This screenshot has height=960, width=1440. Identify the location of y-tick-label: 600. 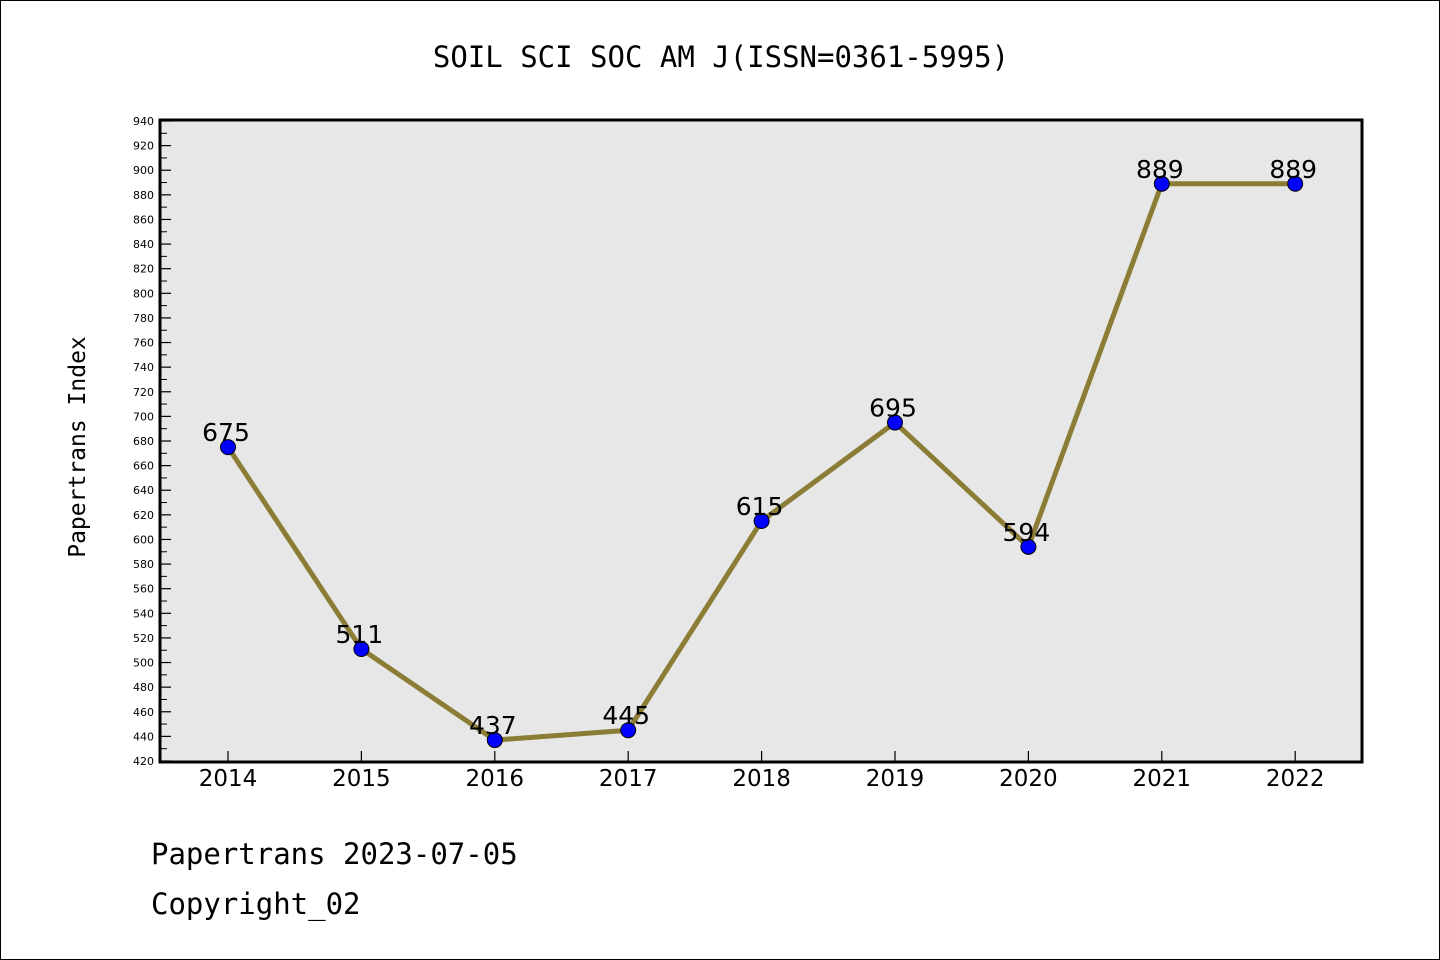
(143, 539).